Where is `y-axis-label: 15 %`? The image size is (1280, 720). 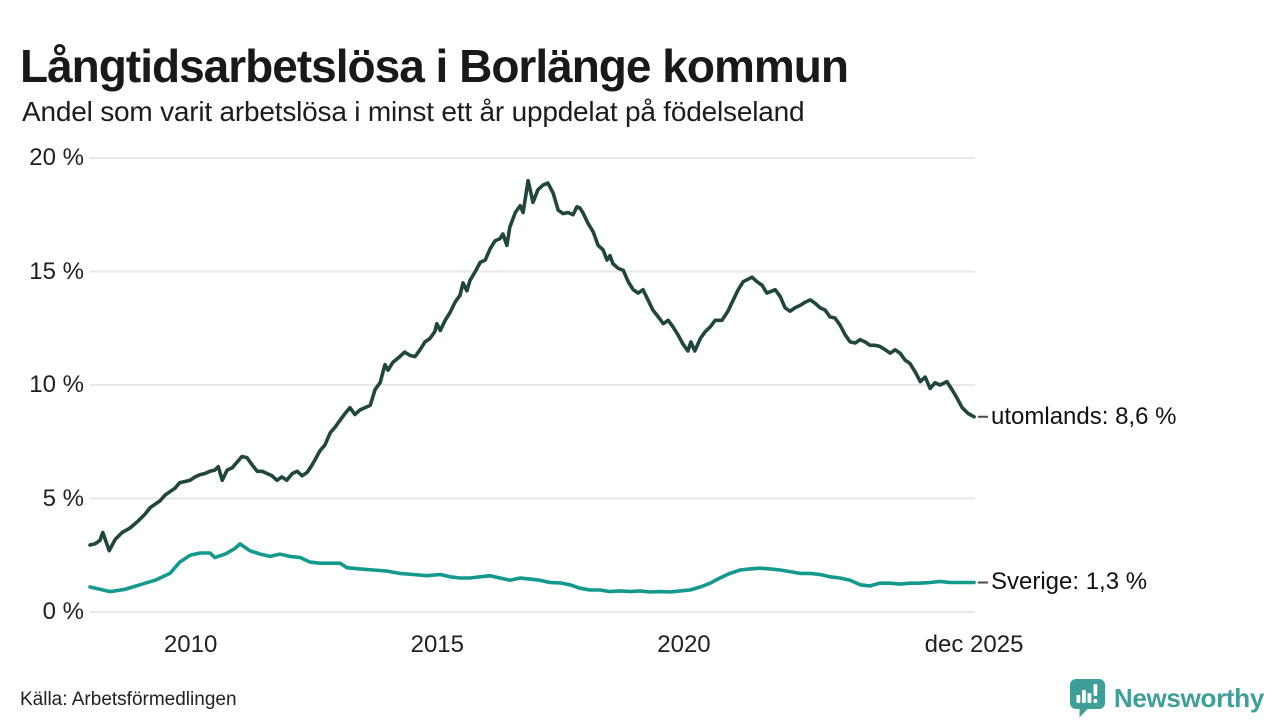 y-axis-label: 15 % is located at coordinates (56, 271).